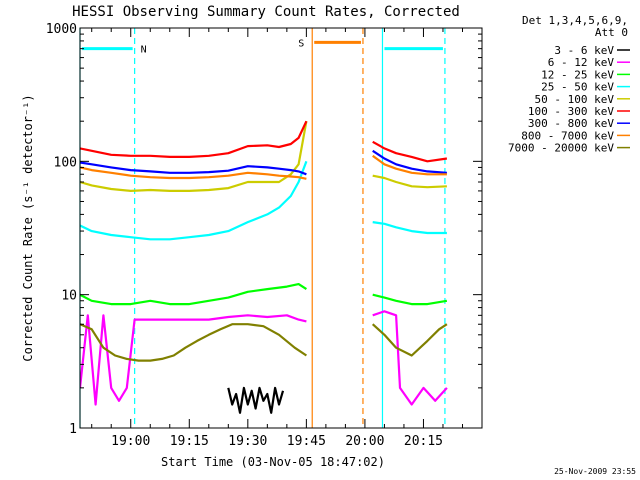  I want to click on annotation-label: N, so click(144, 50).